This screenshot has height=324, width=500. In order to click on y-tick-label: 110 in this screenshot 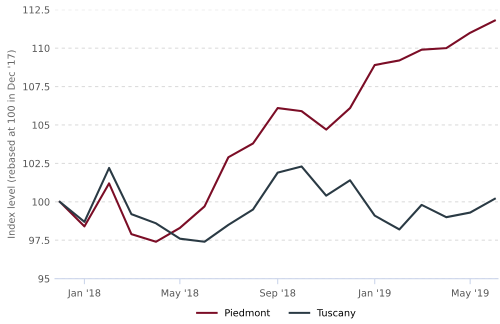, I will do `click(41, 48)`.